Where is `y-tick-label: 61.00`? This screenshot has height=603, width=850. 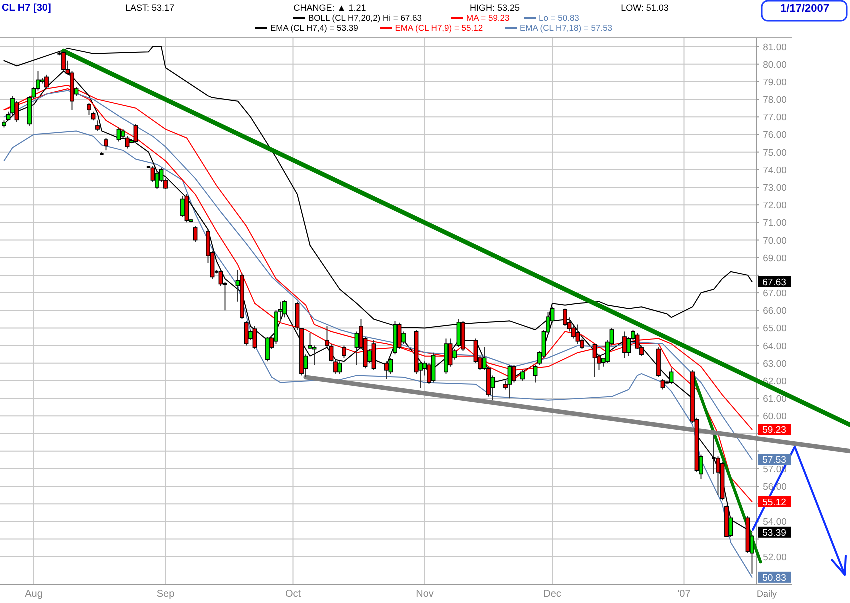 y-tick-label: 61.00 is located at coordinates (775, 400).